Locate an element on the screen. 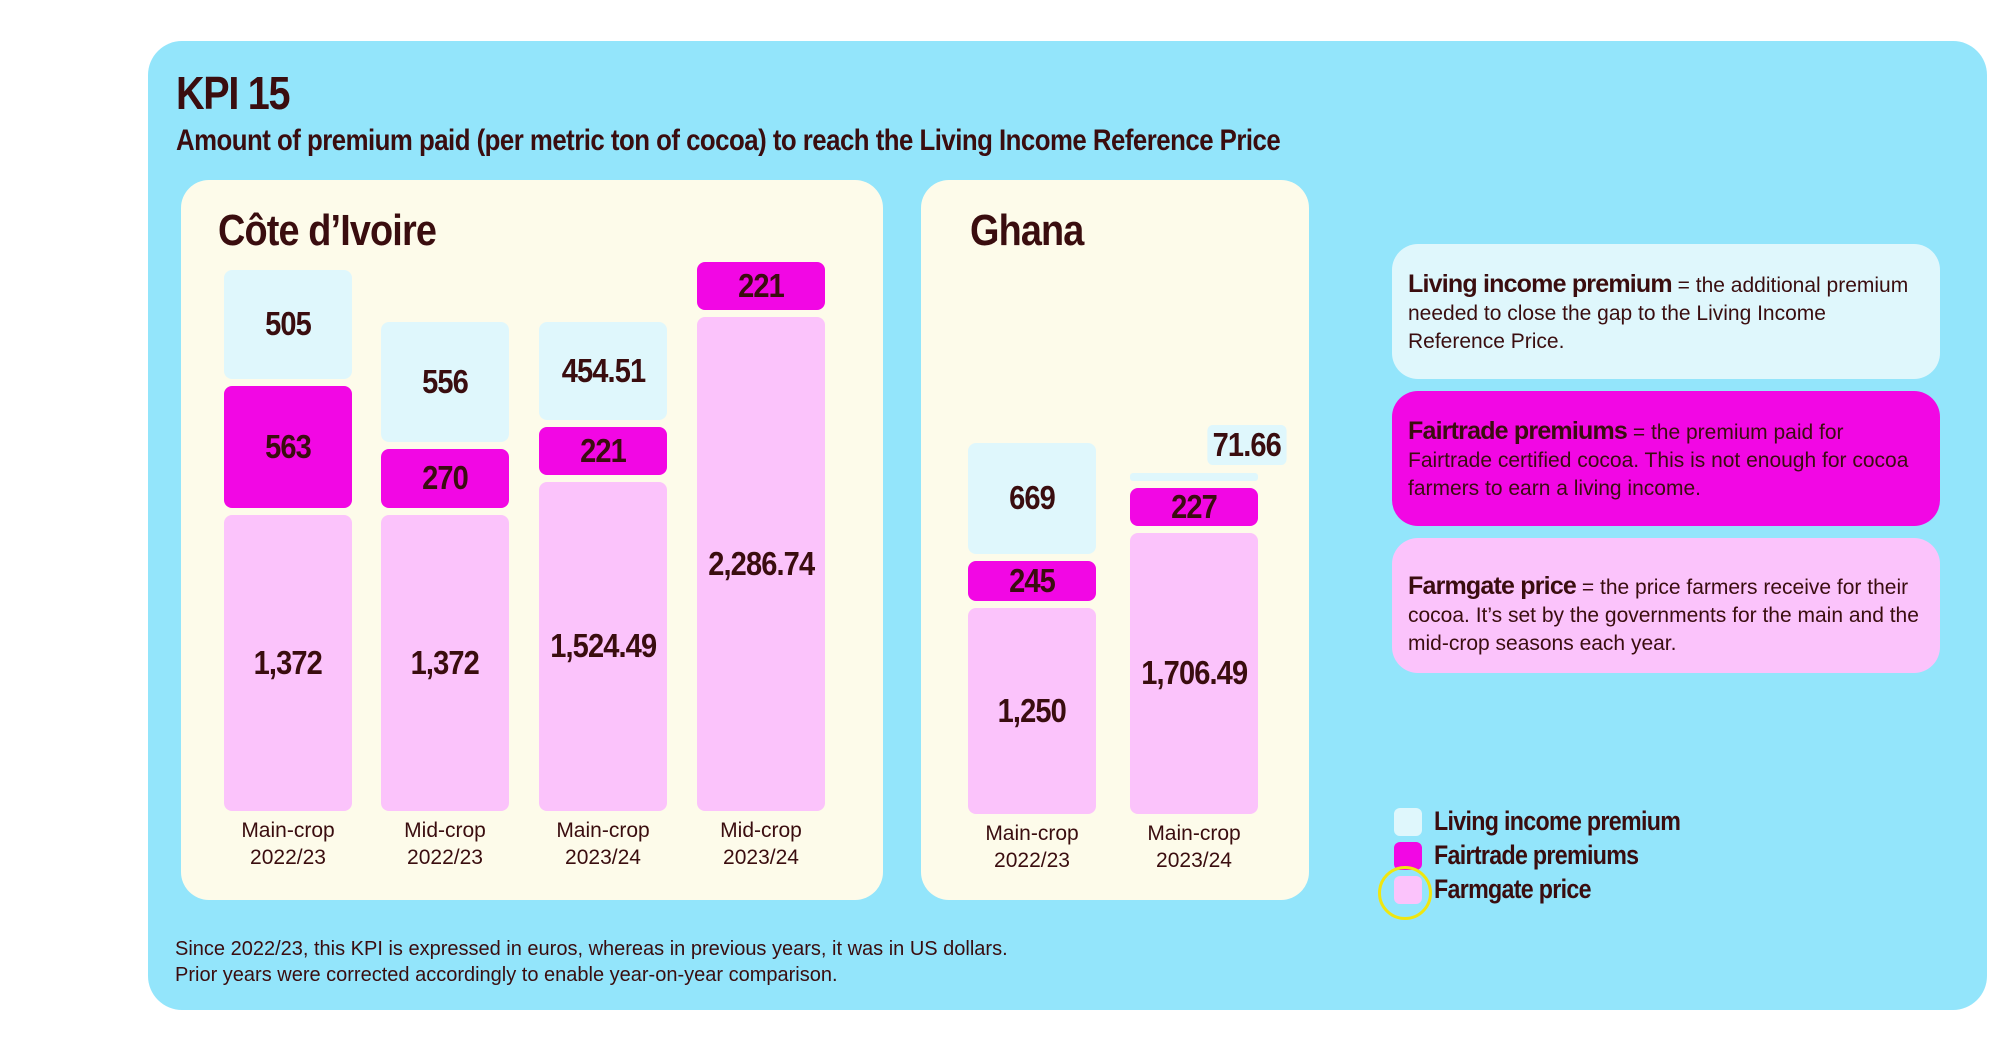 The image size is (2000, 1064). living-income-segment: 669 is located at coordinates (1032, 498).